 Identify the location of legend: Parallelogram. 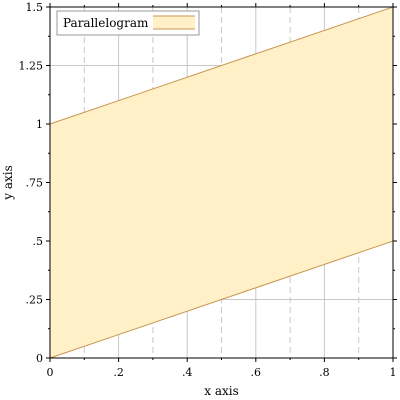
(128, 23).